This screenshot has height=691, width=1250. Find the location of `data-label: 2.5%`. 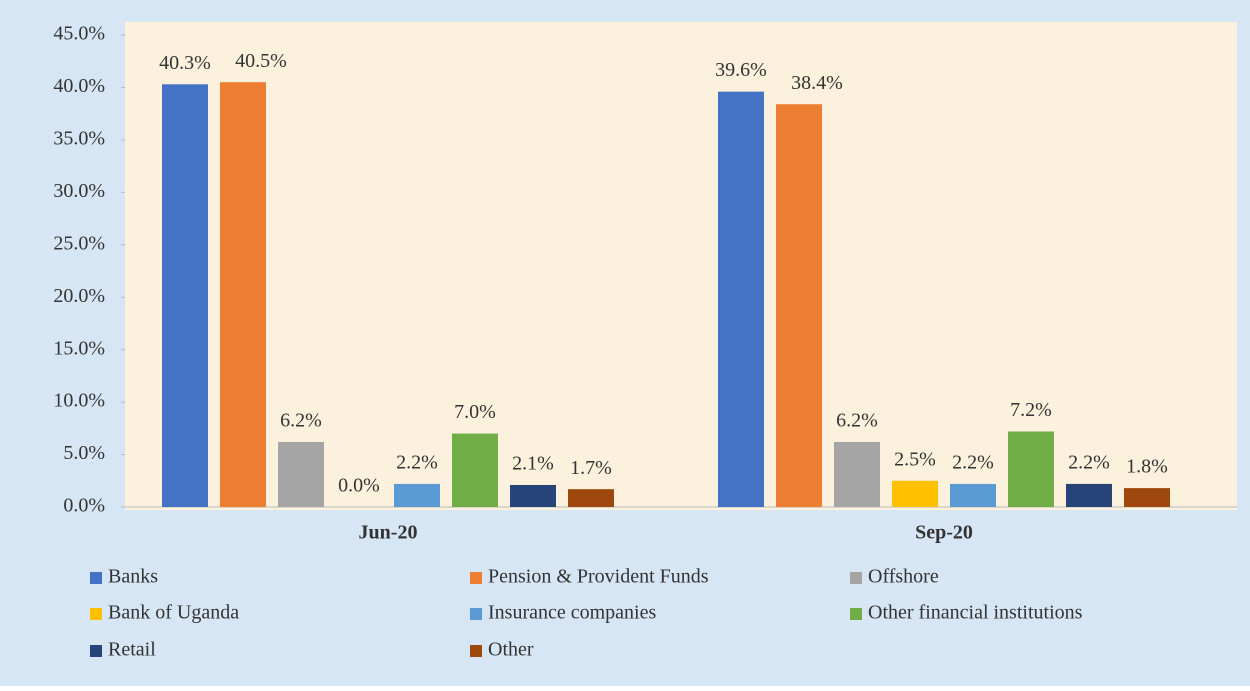

data-label: 2.5% is located at coordinates (915, 459).